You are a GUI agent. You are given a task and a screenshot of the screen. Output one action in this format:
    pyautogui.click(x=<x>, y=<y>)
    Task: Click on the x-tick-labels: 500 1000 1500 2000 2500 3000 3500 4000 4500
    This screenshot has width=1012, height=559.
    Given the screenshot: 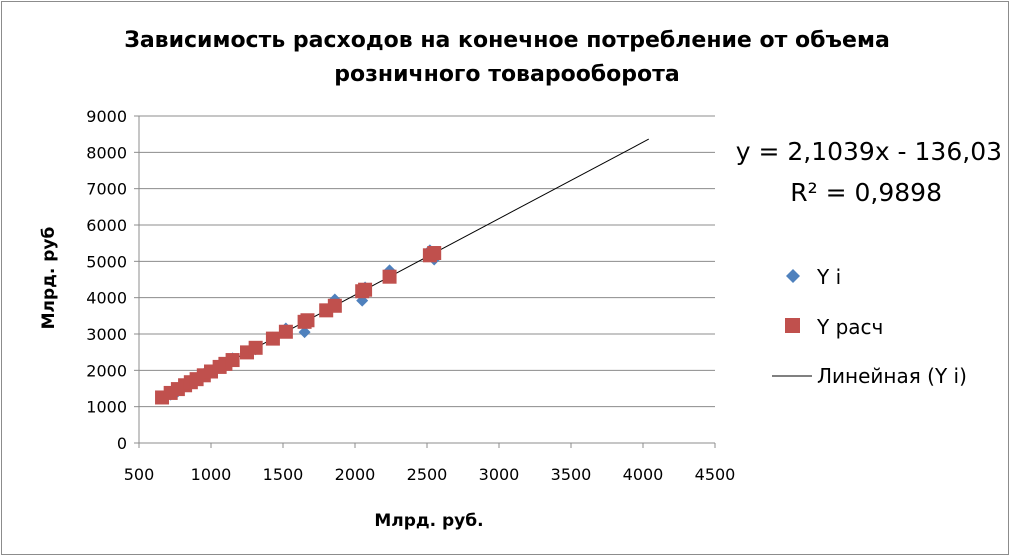 What is the action you would take?
    pyautogui.click(x=430, y=474)
    